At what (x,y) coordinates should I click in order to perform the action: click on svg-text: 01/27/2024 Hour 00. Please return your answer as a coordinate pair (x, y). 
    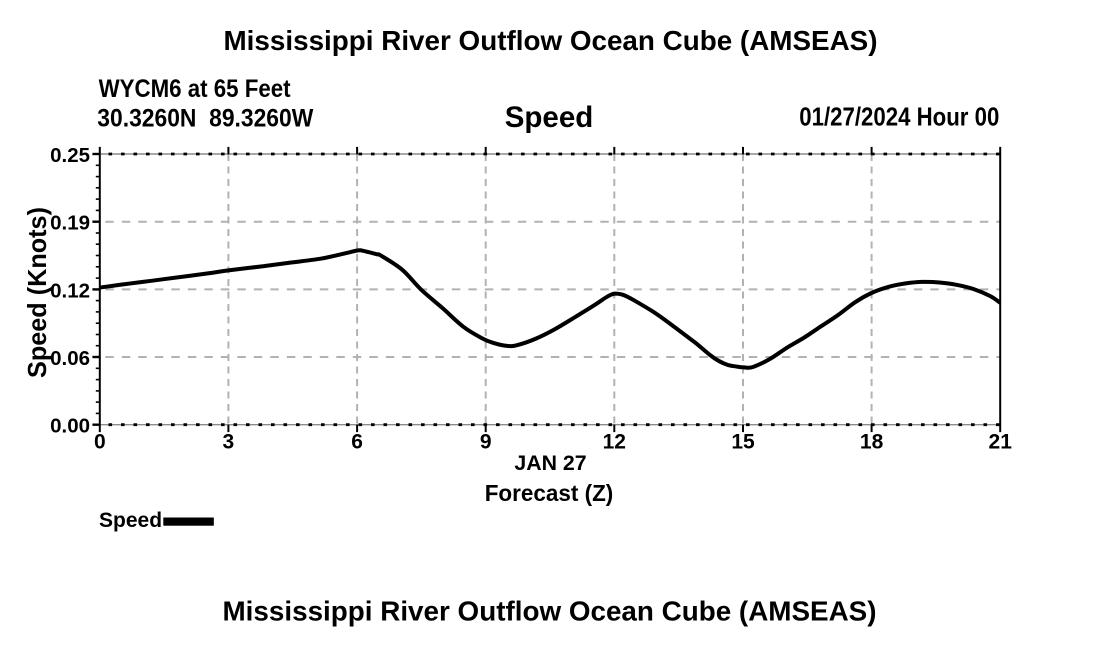
    Looking at the image, I should click on (899, 117).